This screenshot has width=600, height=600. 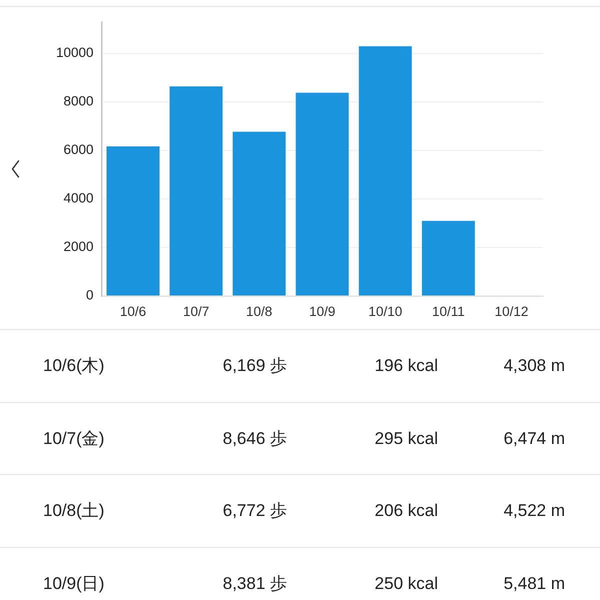 What do you see at coordinates (254, 438) in the screenshot?
I see `text: 8,646 歩` at bounding box center [254, 438].